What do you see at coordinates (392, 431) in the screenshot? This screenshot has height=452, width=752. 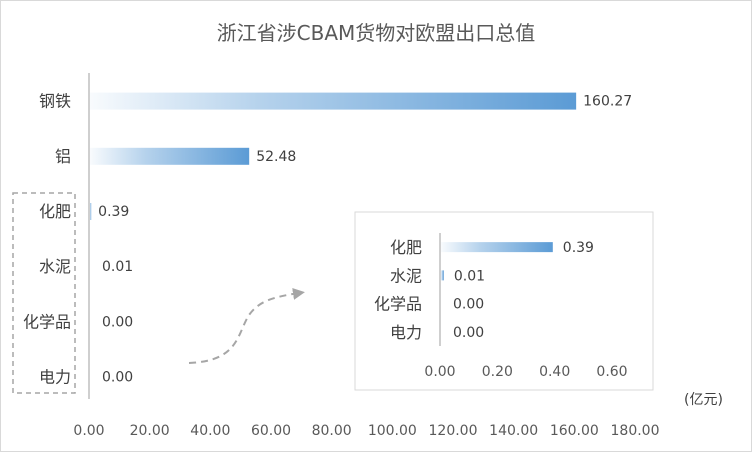 I see `x-tick-label: 100.00` at bounding box center [392, 431].